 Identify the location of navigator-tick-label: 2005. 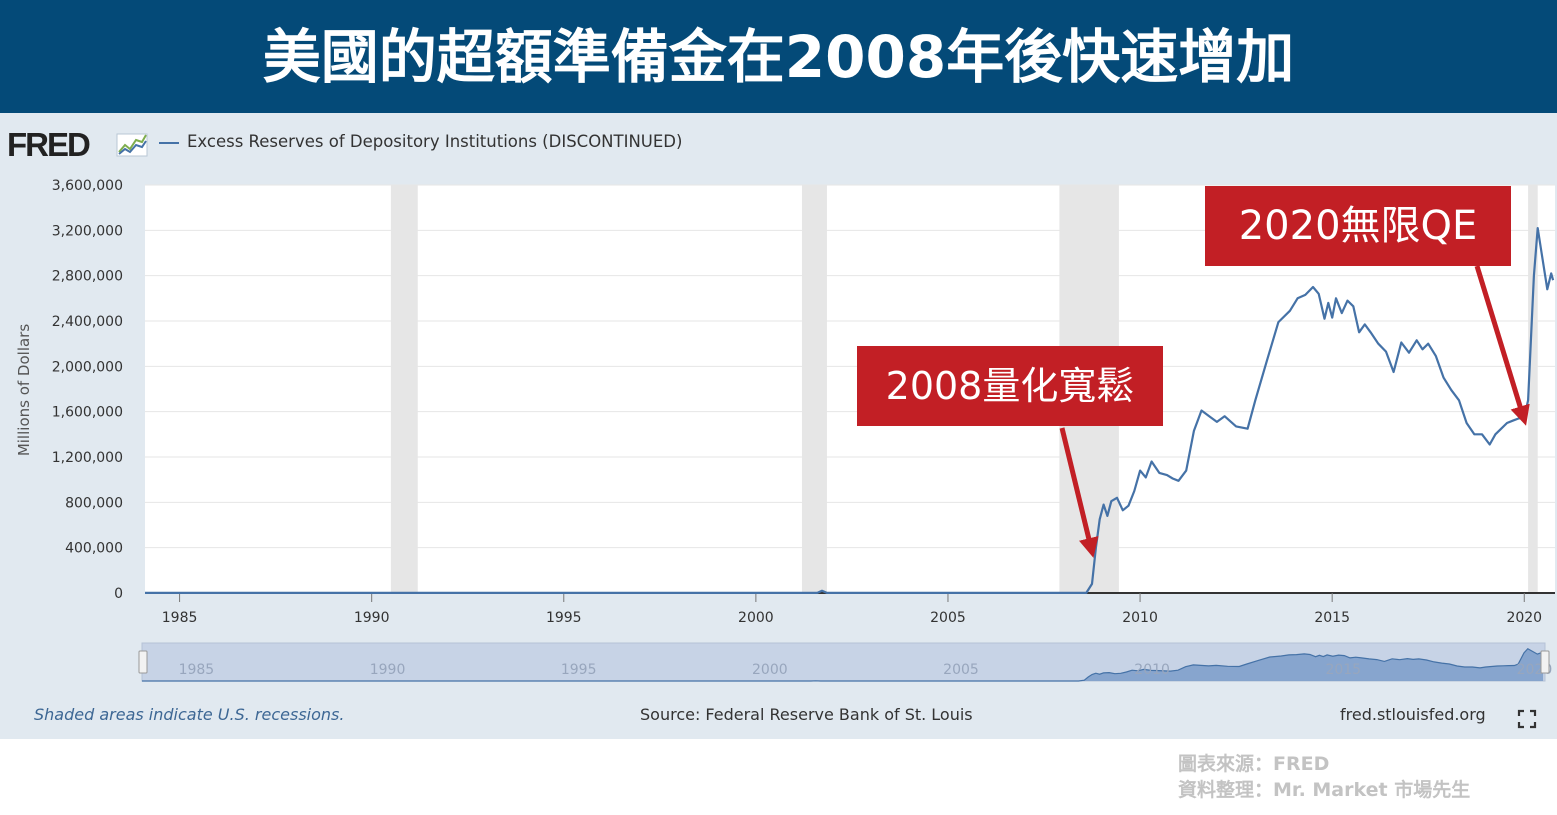
(961, 670).